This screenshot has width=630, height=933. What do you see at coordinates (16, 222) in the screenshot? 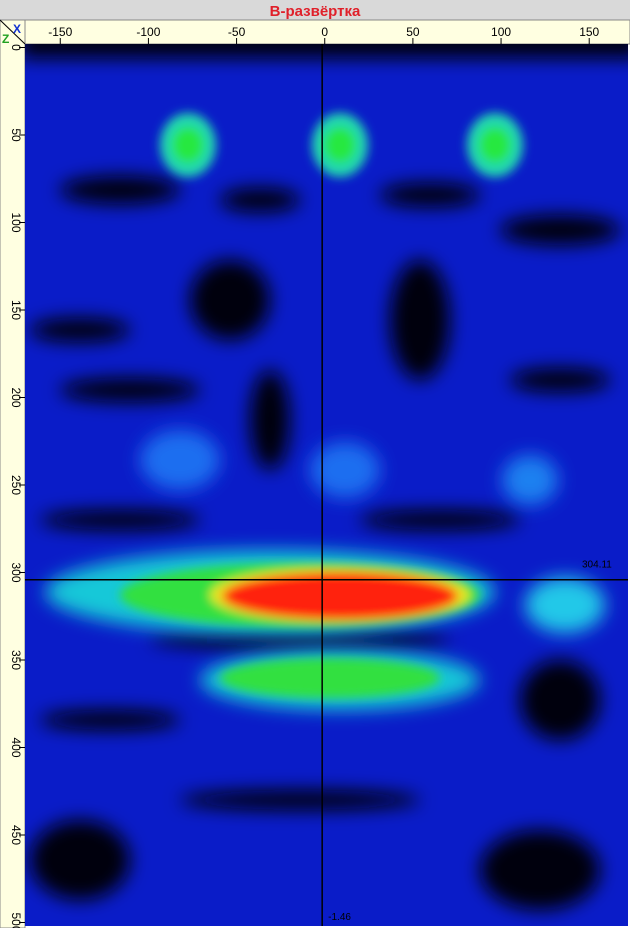
I see `y-tick-label: 100` at bounding box center [16, 222].